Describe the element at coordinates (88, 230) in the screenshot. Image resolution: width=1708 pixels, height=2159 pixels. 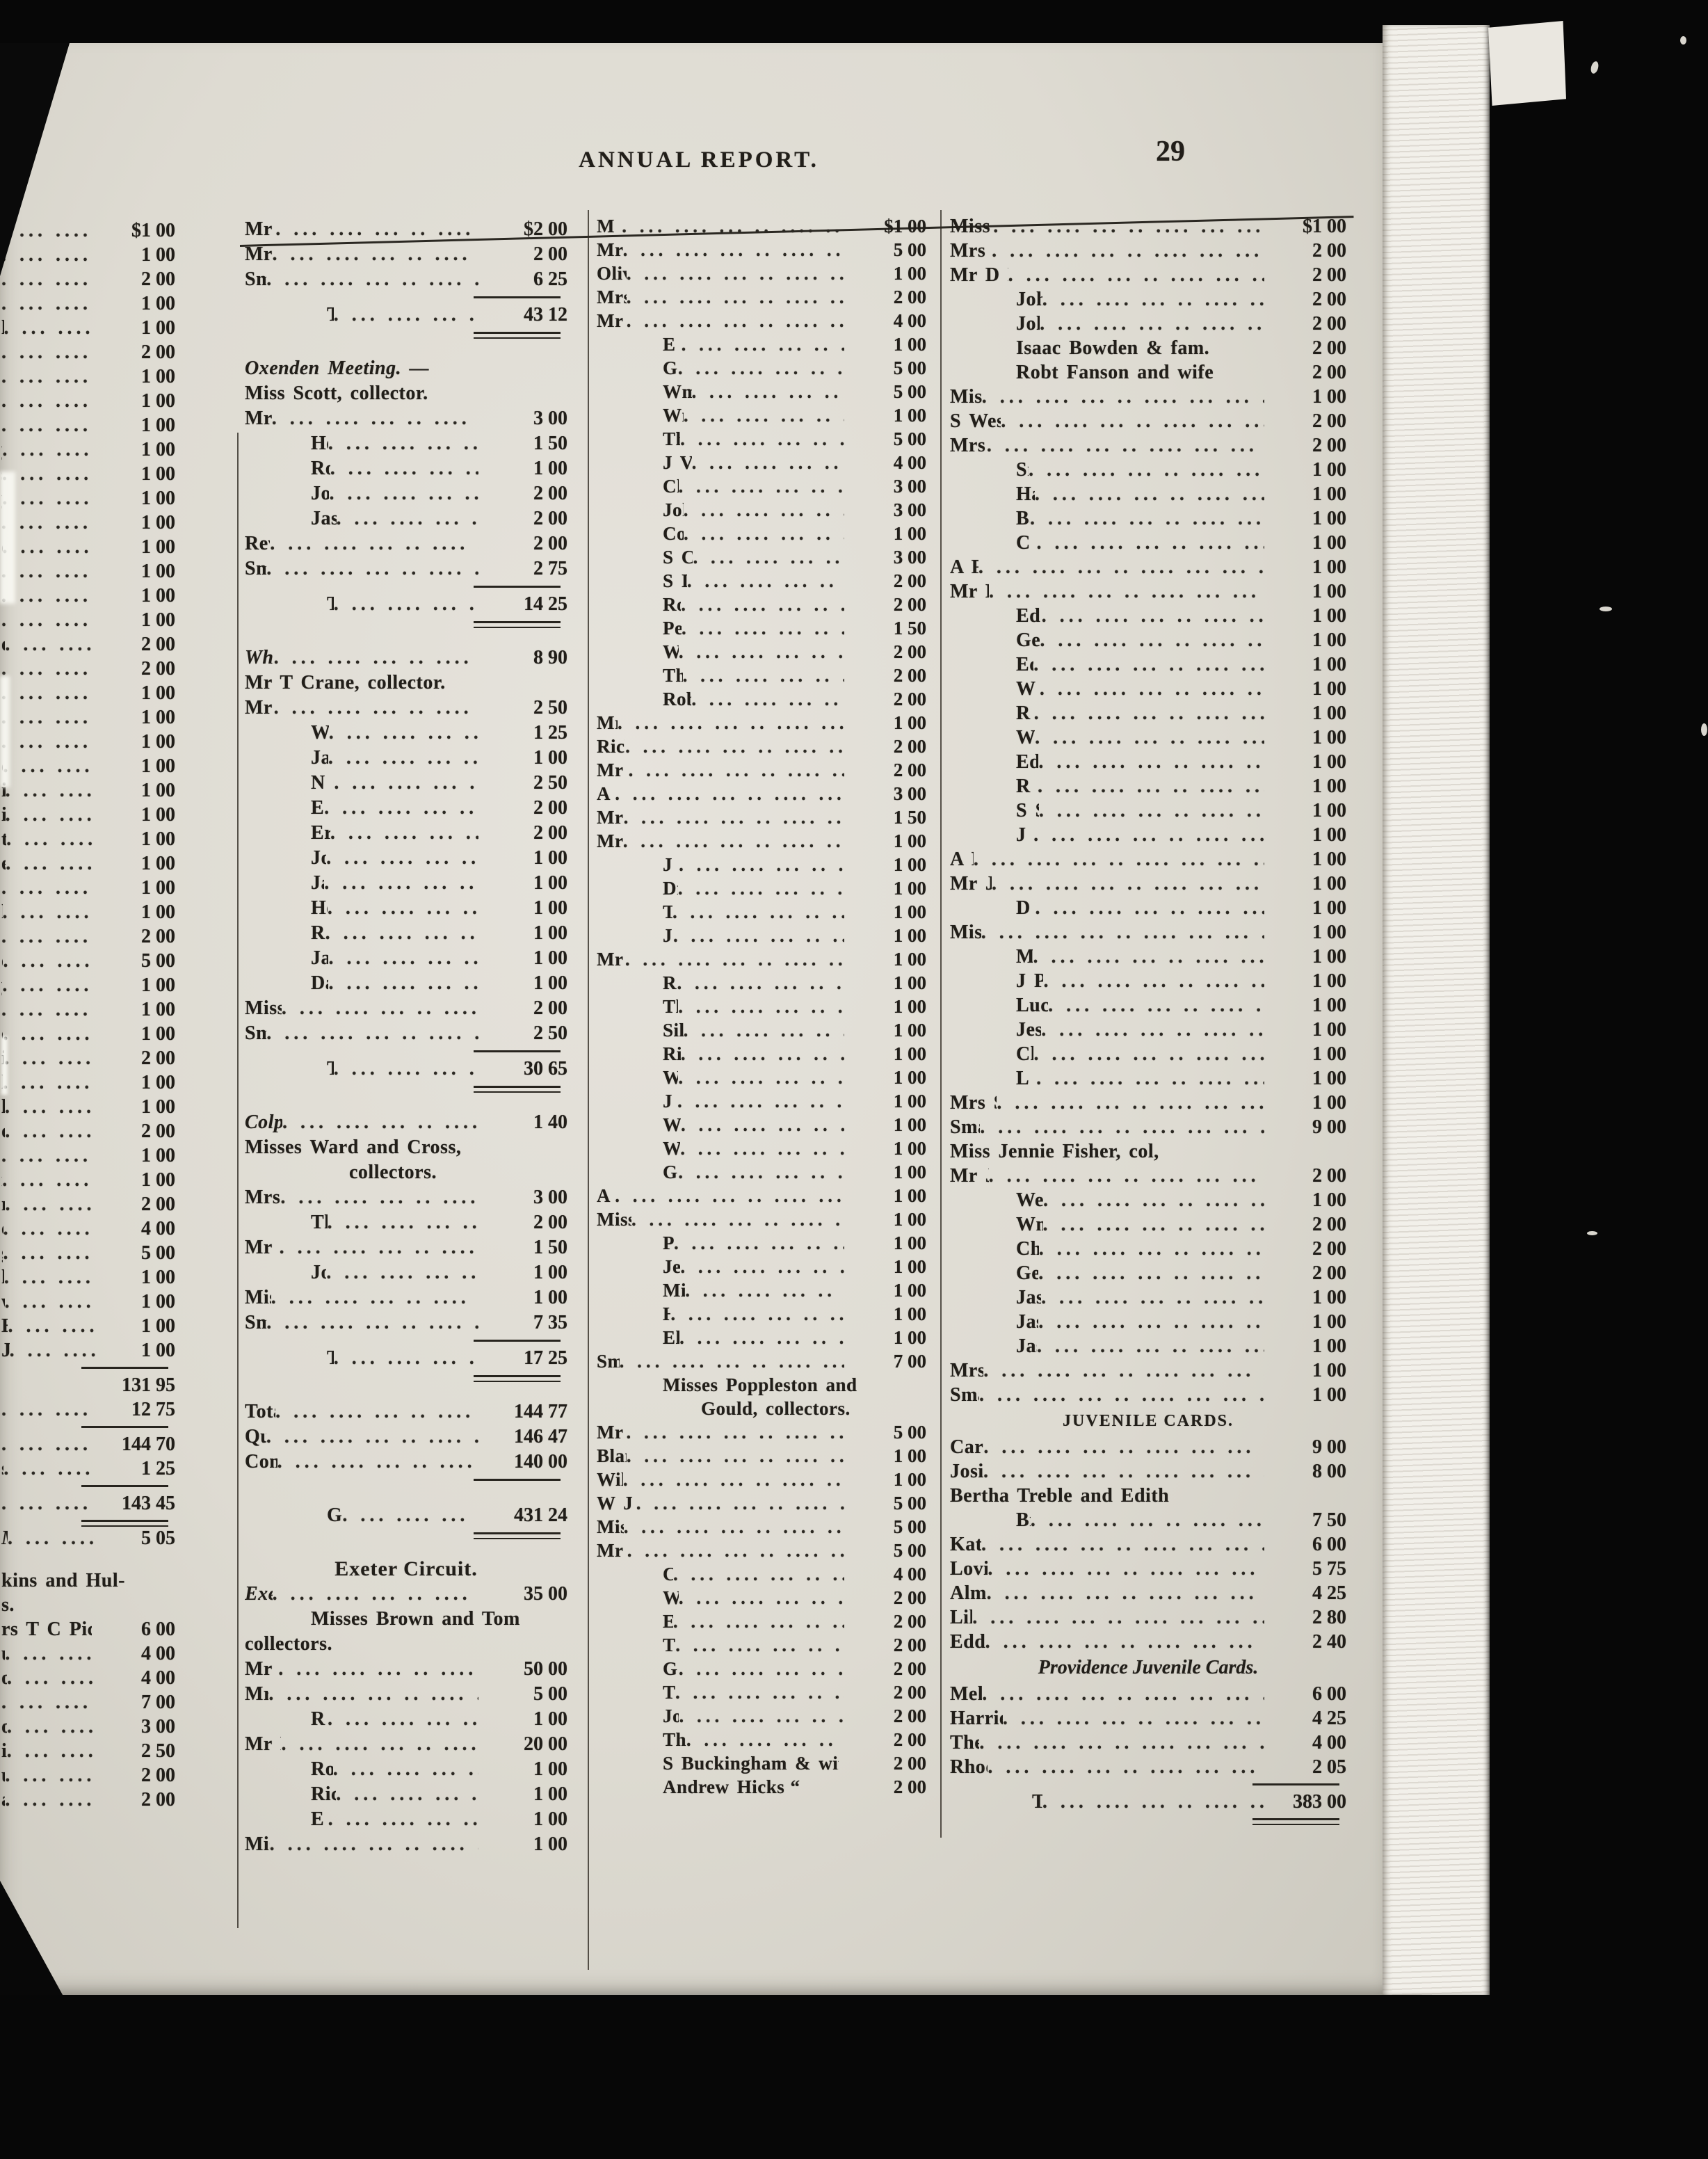
I see `ledger-row: $1 00` at that location.